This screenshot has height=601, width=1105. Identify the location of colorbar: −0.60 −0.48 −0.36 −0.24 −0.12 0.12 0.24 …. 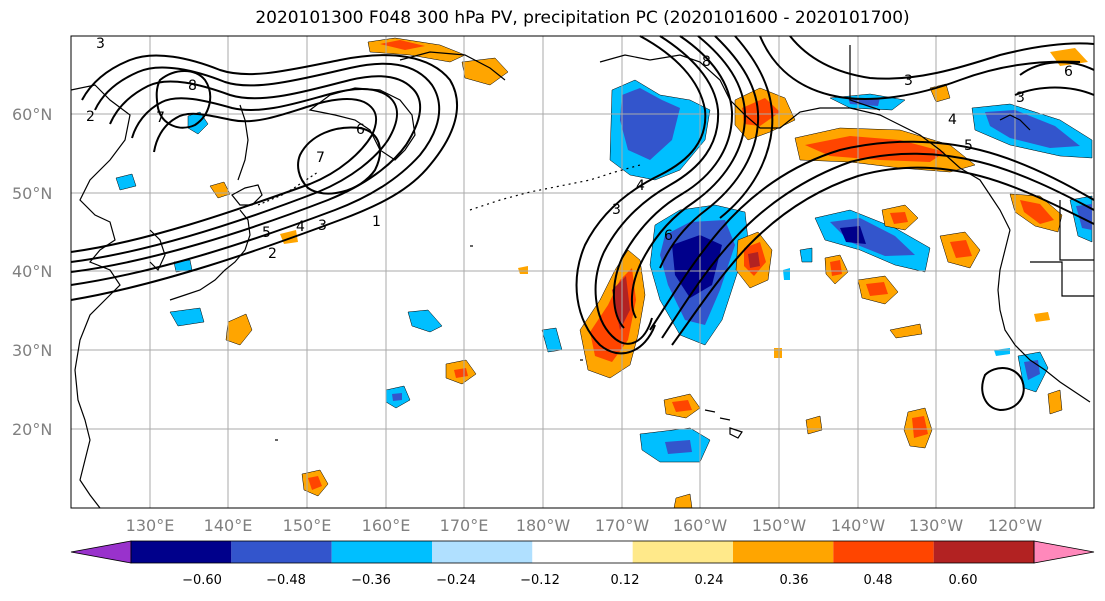
(582, 564).